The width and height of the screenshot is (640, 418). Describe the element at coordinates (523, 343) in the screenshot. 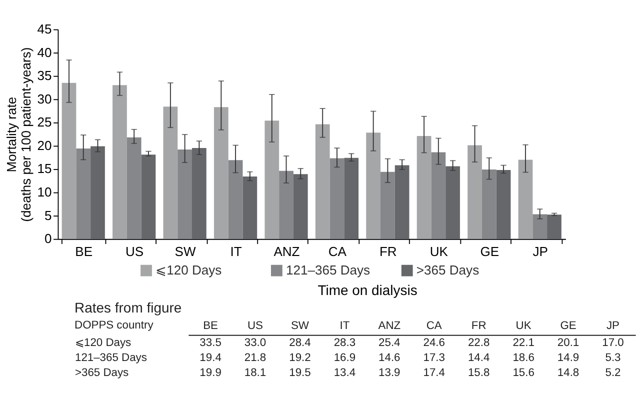

I see `data-label: 22.1` at that location.